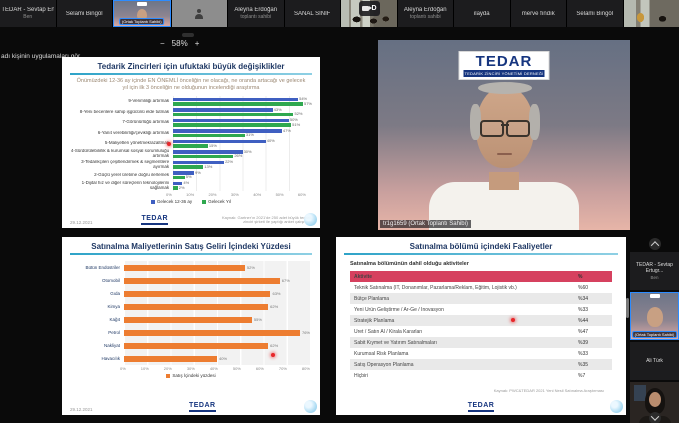  I want to click on filmstrip-scroll-up-button, so click(654, 244).